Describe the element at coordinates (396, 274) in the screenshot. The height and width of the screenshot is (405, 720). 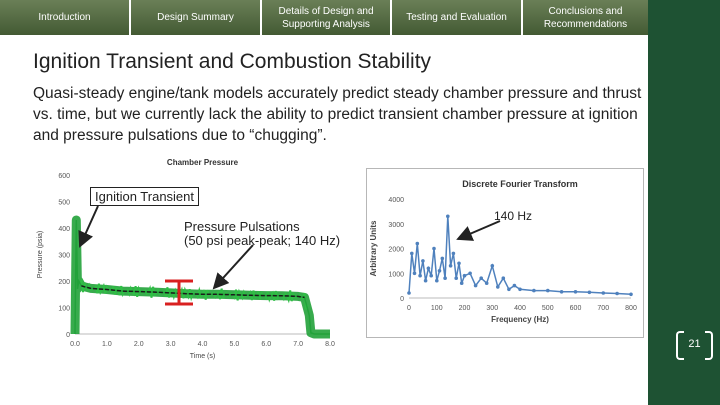
I see `y-tick-label: 1000` at that location.